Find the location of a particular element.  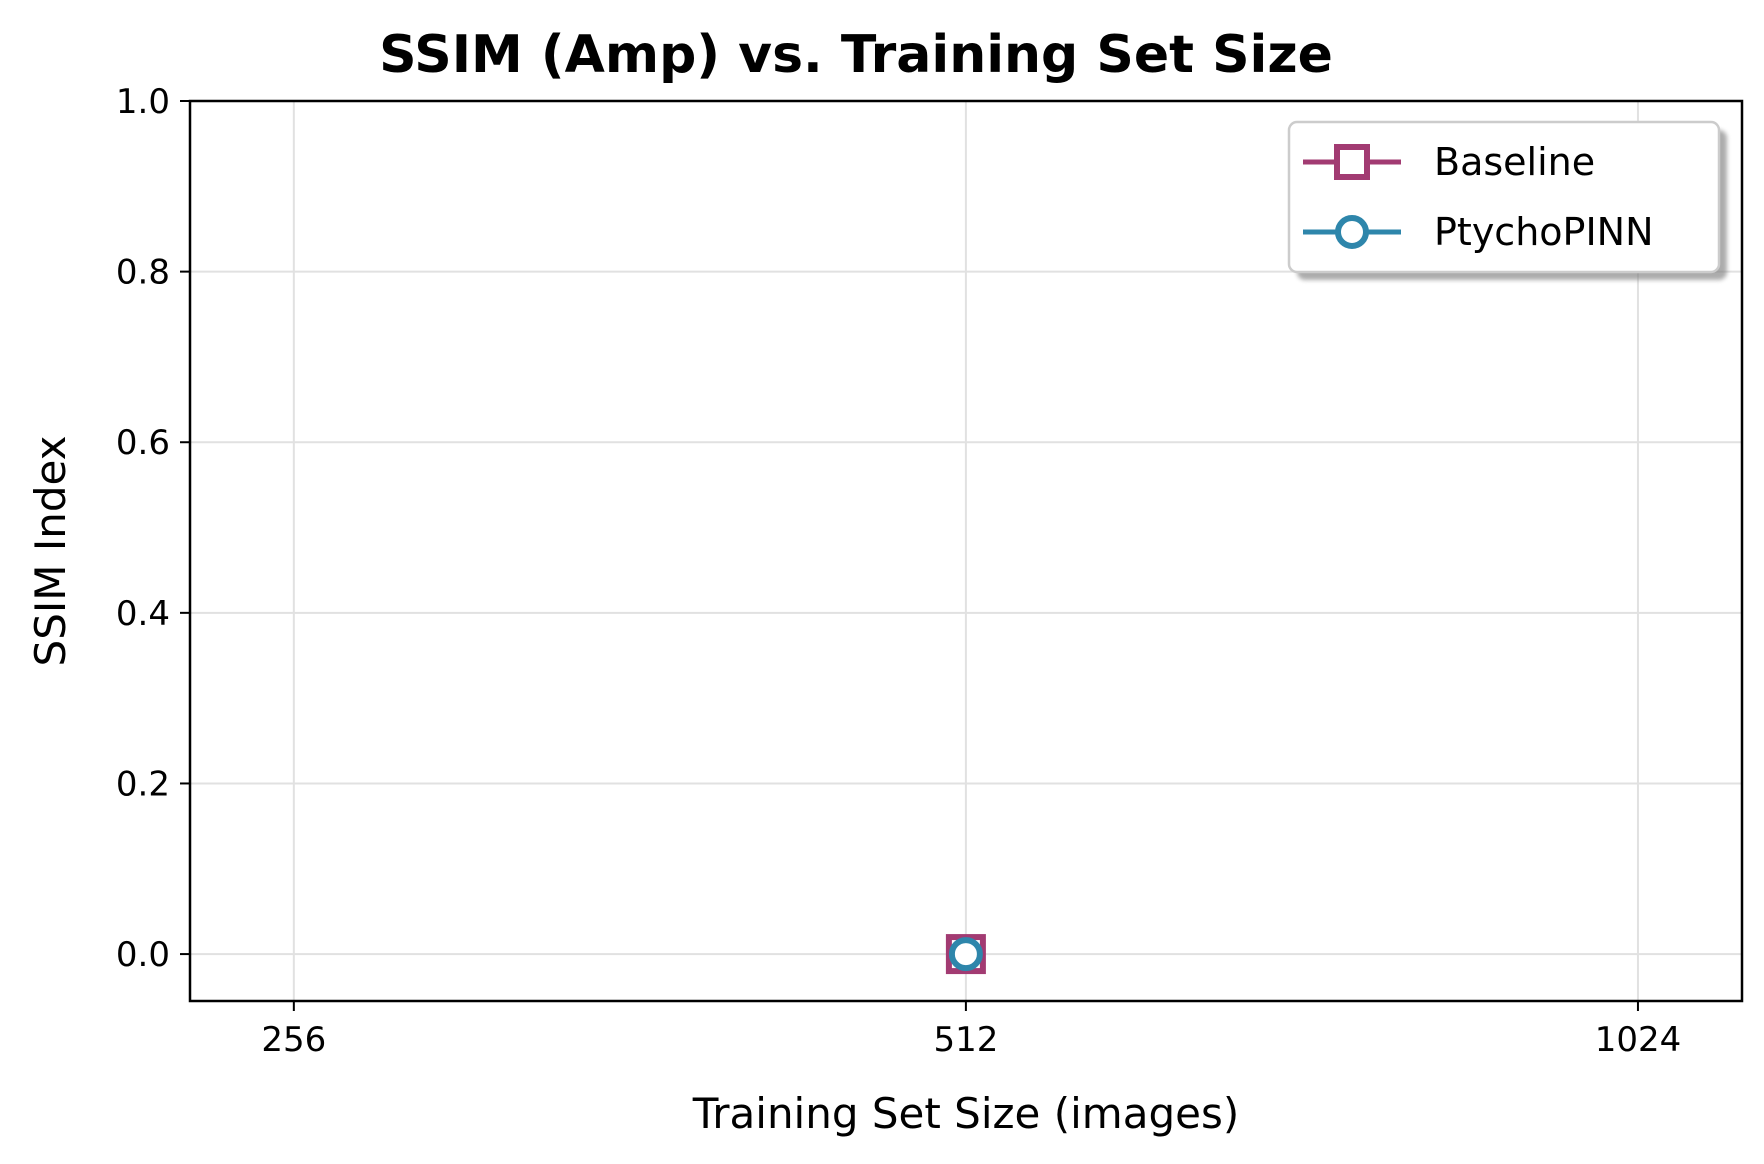

legend-label: Baseline is located at coordinates (1514, 162).